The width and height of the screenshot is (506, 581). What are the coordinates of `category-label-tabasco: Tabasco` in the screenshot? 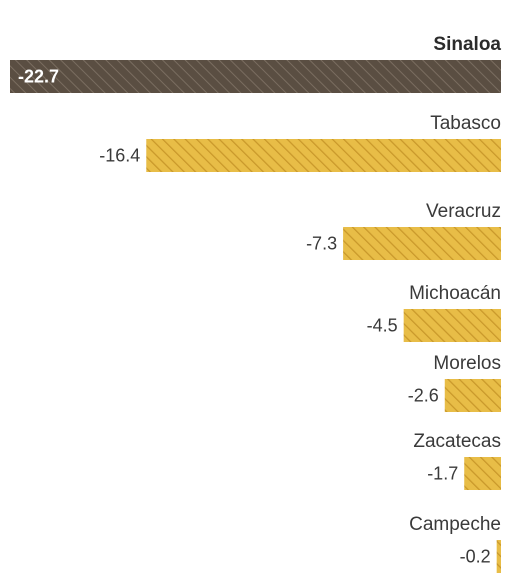 It's located at (465, 123).